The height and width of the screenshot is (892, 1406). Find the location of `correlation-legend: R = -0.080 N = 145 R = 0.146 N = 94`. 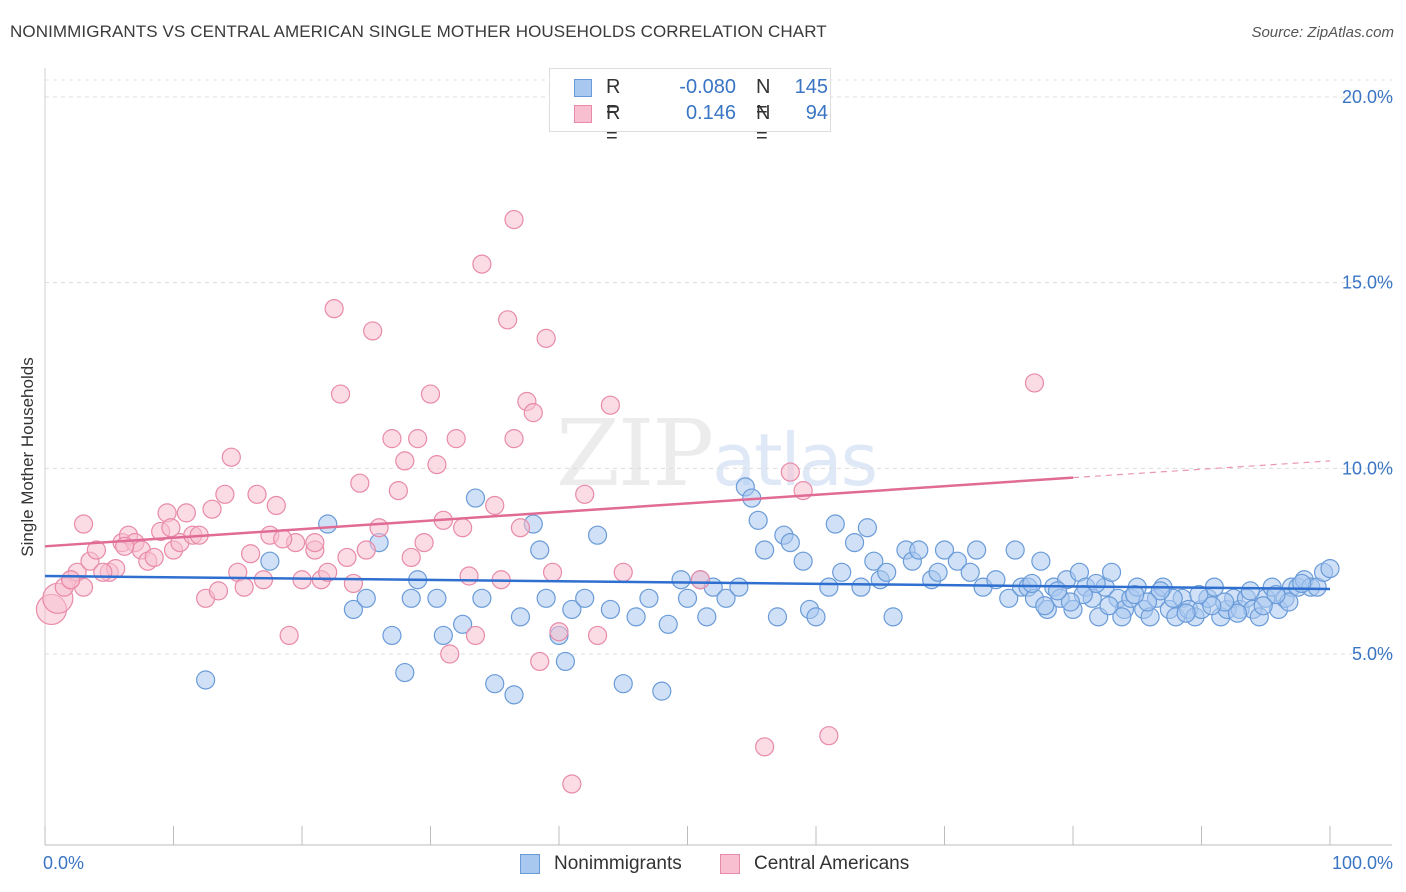

correlation-legend: R = -0.080 N = 145 R = 0.146 N = 94 is located at coordinates (690, 107).